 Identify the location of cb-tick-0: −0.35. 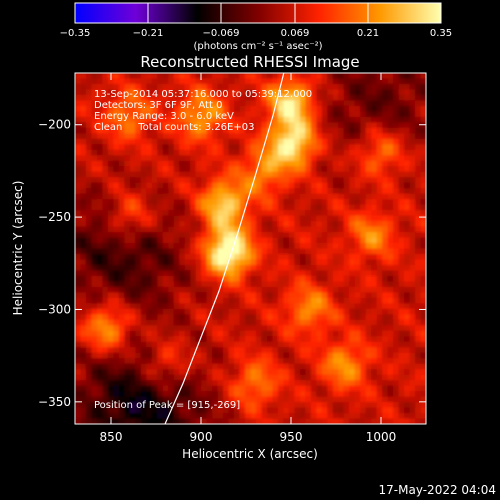
(75, 33).